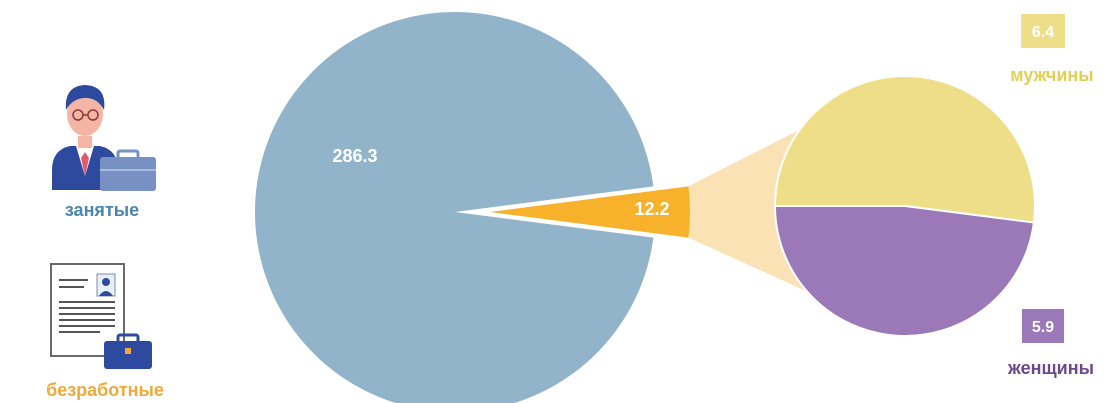 Image resolution: width=1117 pixels, height=403 pixels. What do you see at coordinates (105, 390) in the screenshot?
I see `unemployed-label: безработные` at bounding box center [105, 390].